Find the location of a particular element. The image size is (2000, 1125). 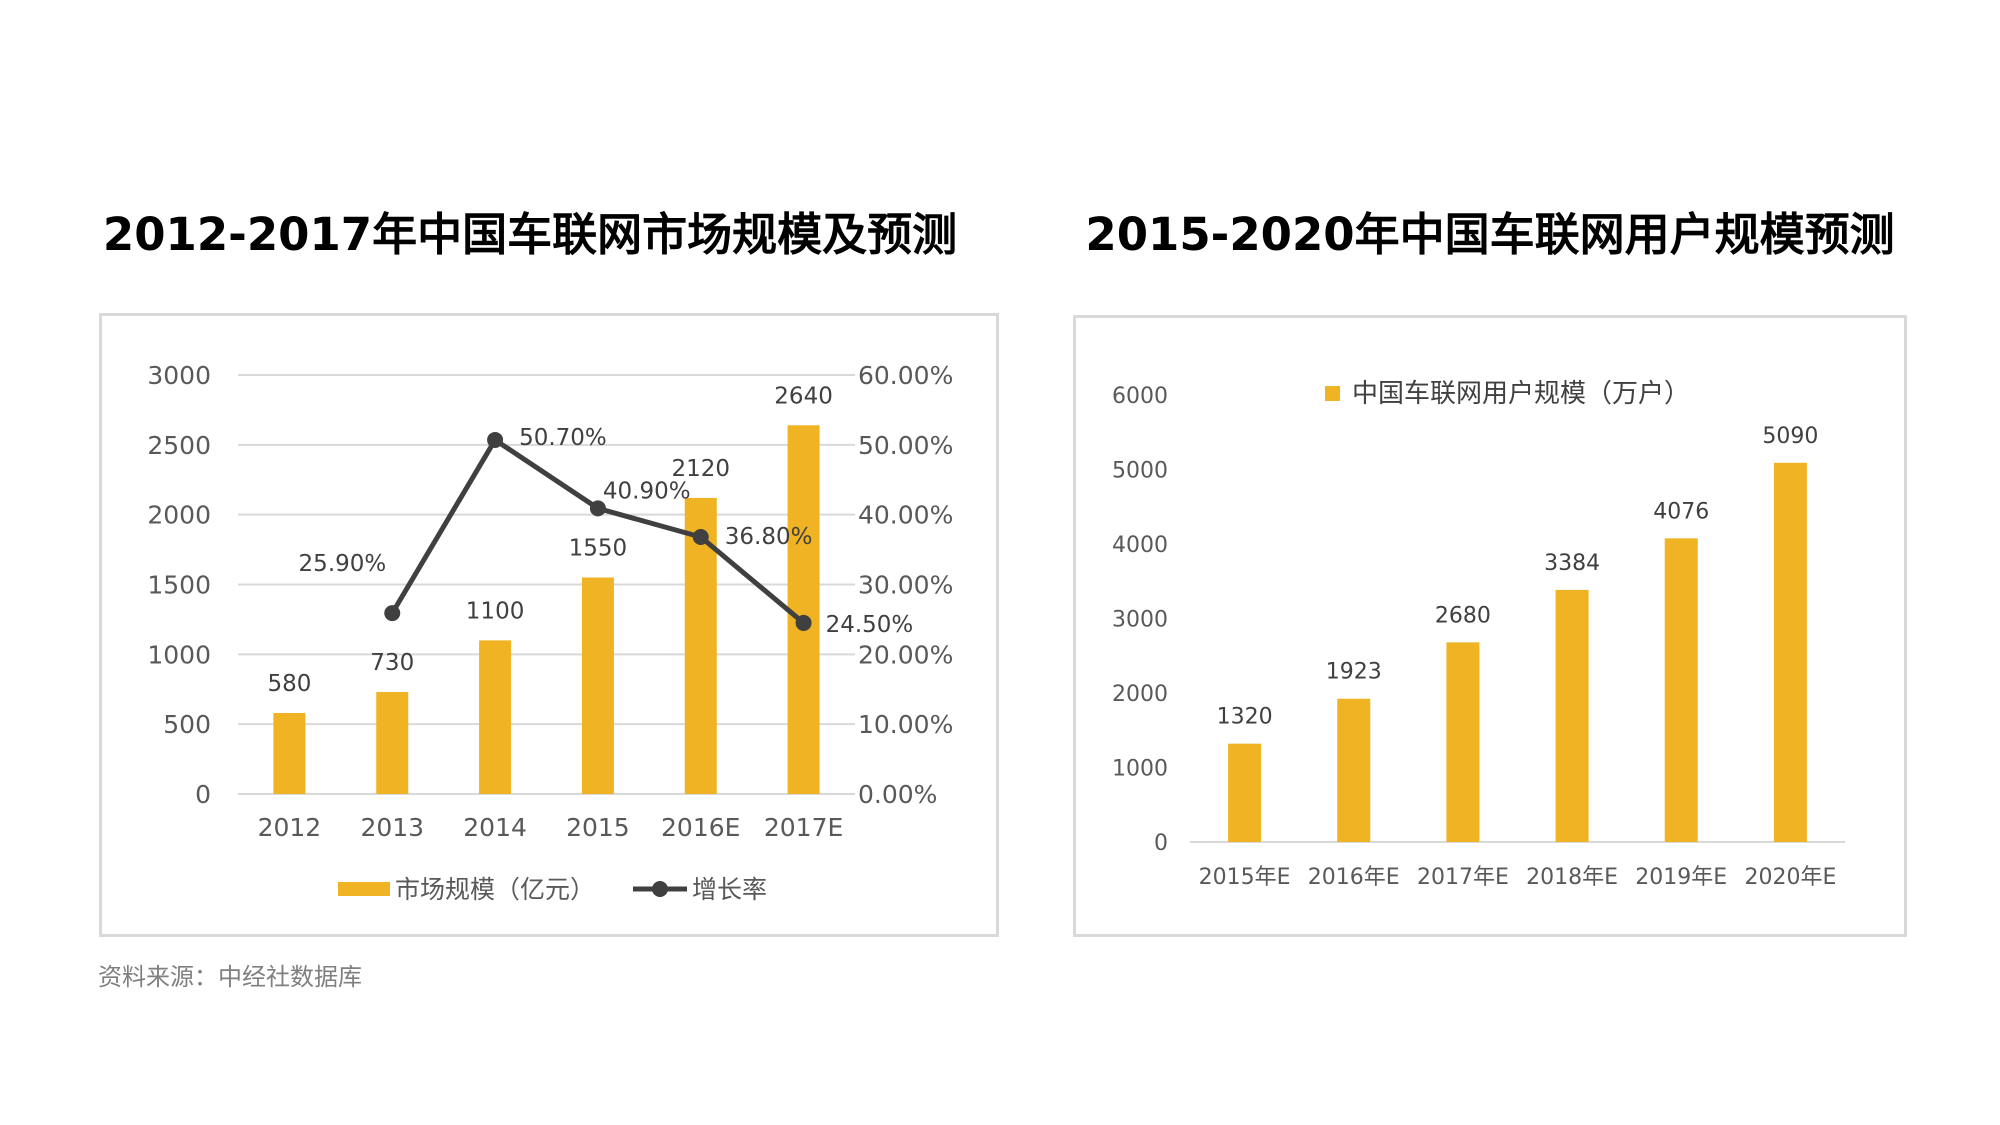

chart1-y2tick: 20.00% is located at coordinates (905, 654).